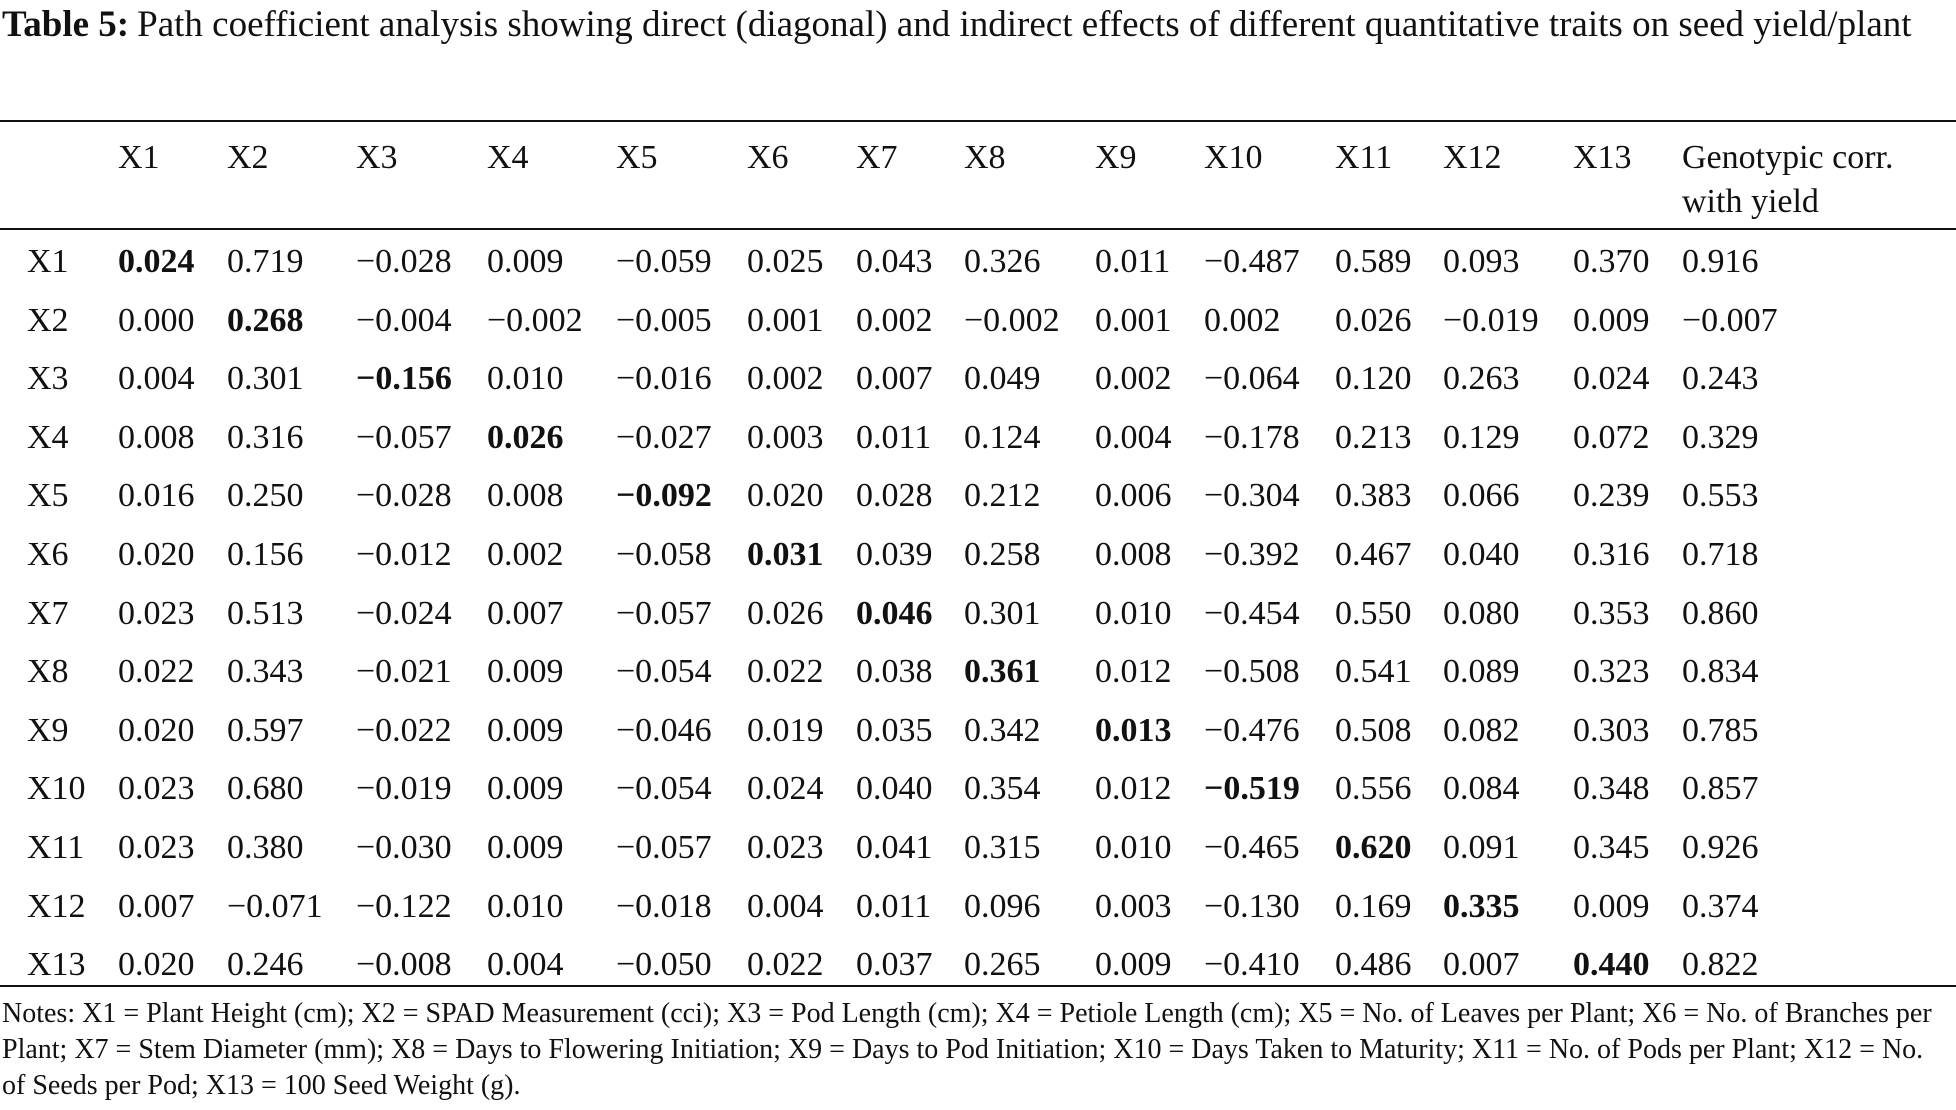 This screenshot has width=1956, height=1110. Describe the element at coordinates (637, 157) in the screenshot. I see `column-header: X5` at that location.